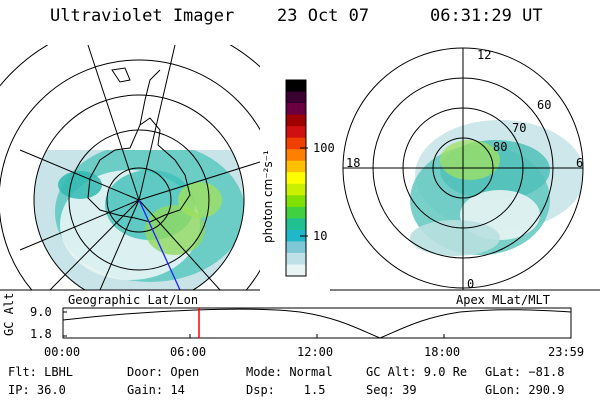 The image size is (600, 400). I want to click on mlt-label-12: 12, so click(484, 55).